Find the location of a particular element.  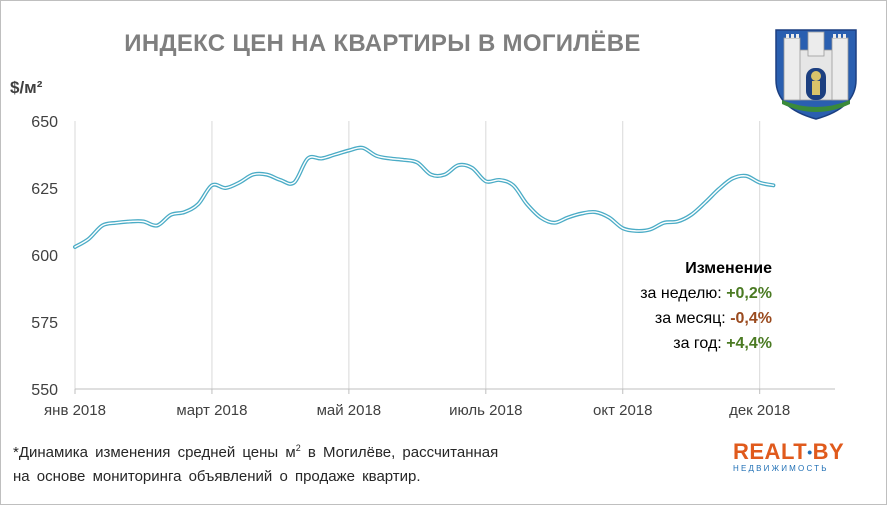

mogilev-coat-of-arms-icon is located at coordinates (816, 74).